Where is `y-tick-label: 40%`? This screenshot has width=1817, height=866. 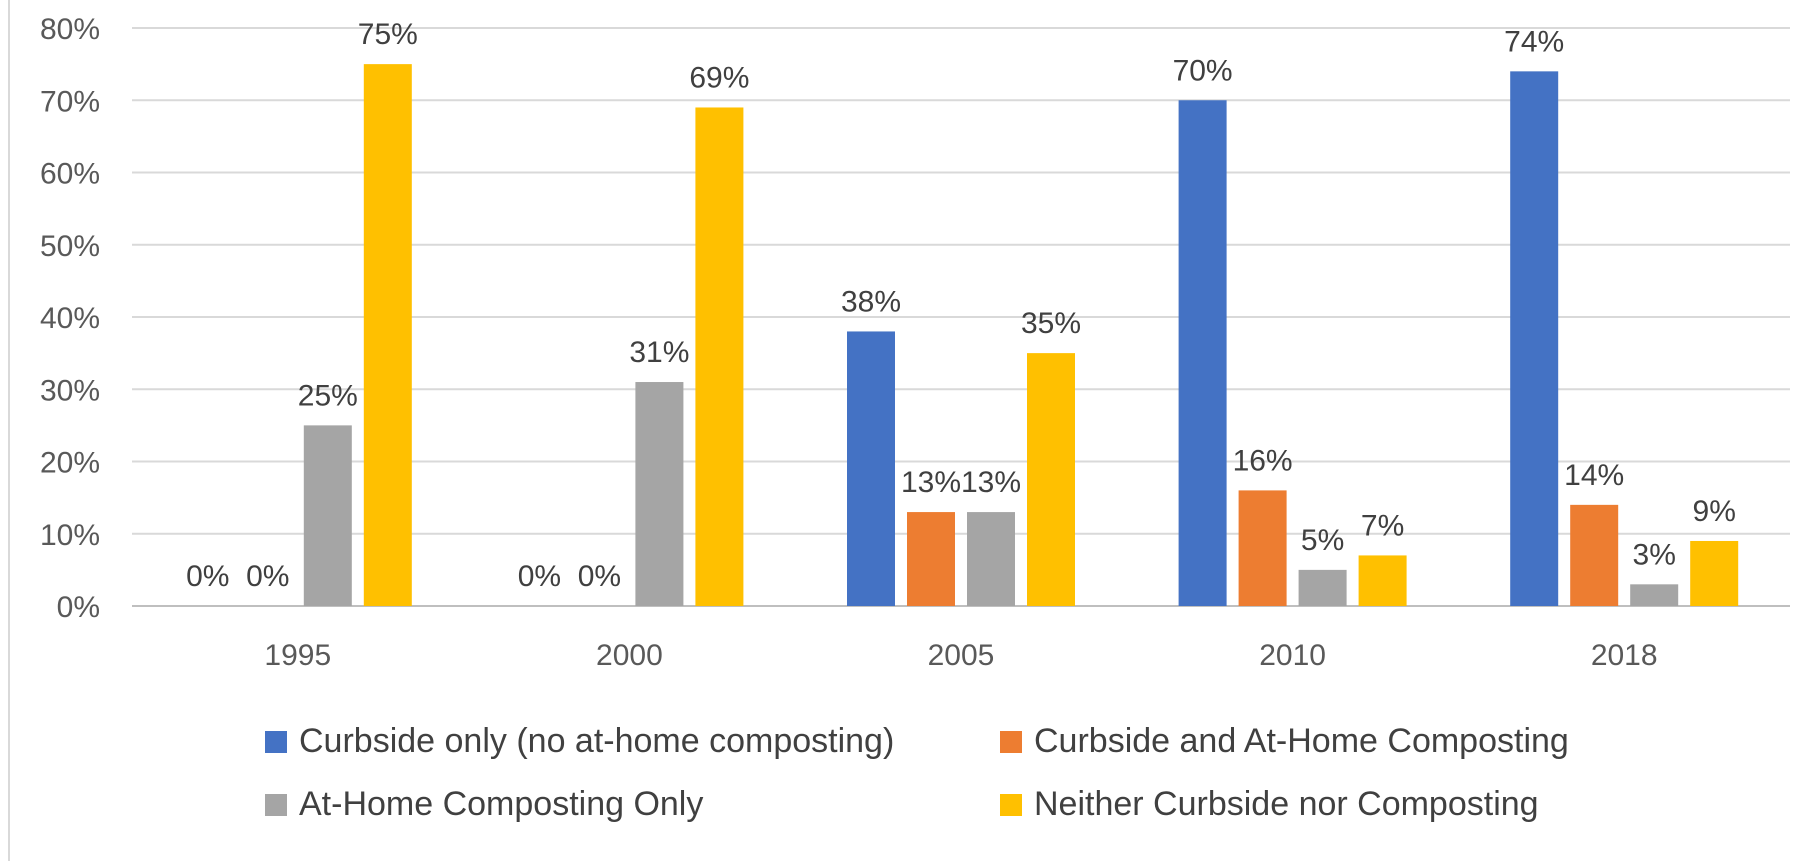 y-tick-label: 40% is located at coordinates (70, 318).